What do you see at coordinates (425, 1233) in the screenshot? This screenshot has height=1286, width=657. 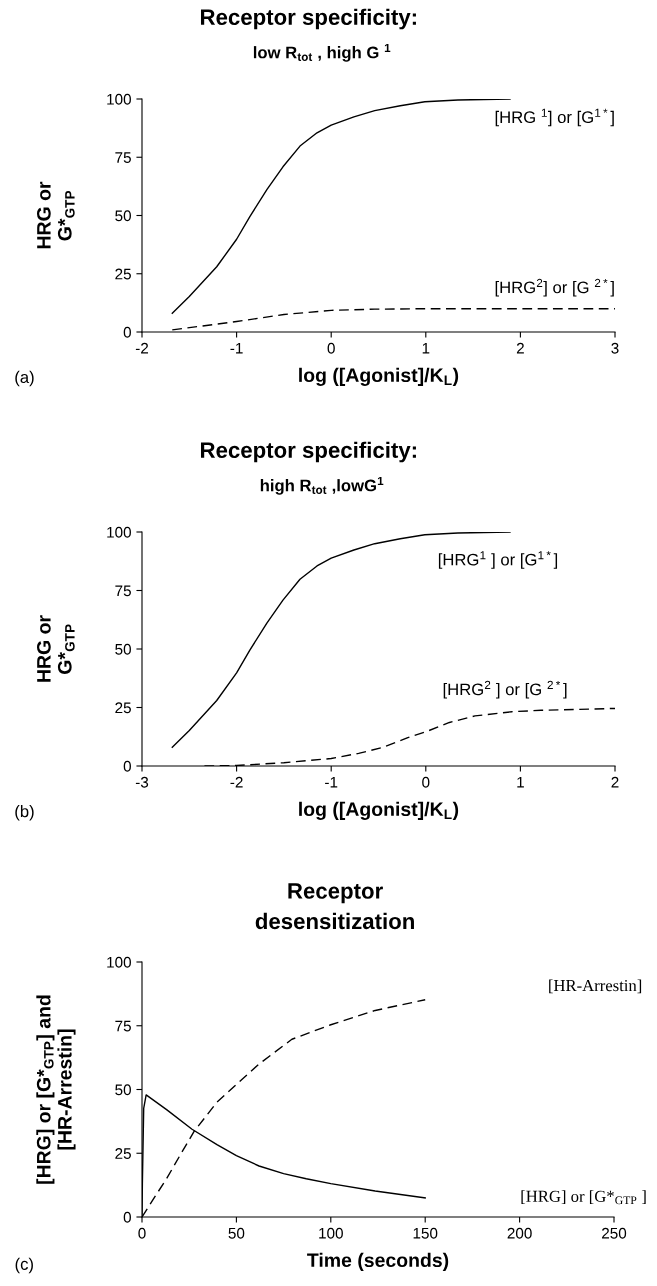 I see `x-tick-label: 150` at bounding box center [425, 1233].